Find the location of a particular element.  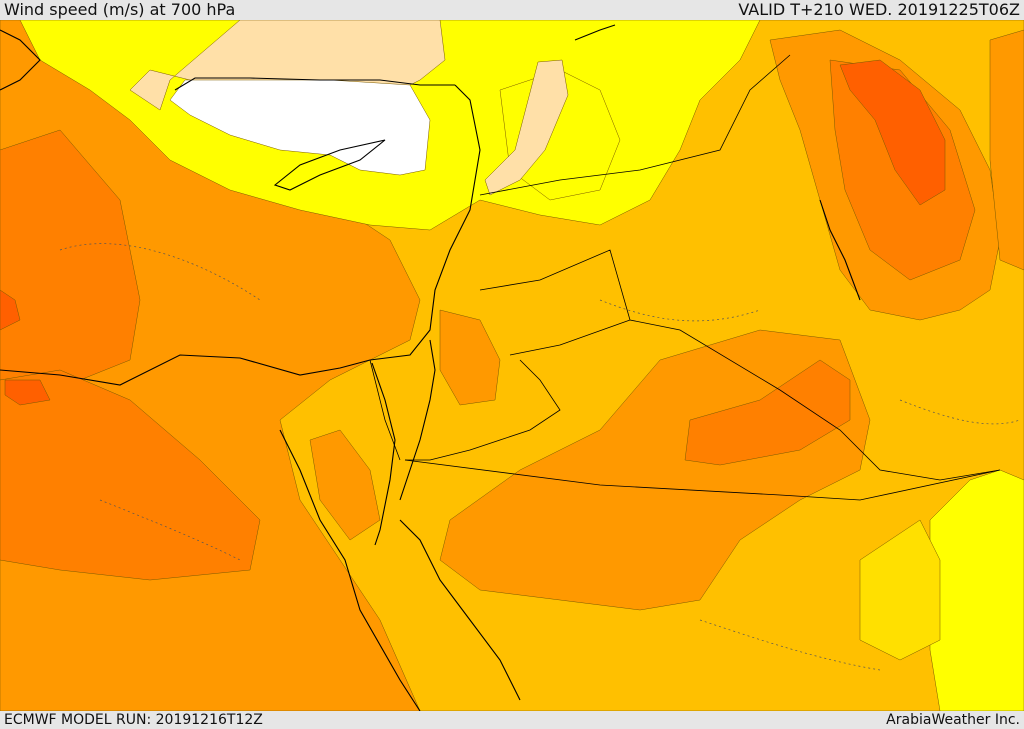

band-se-yellow is located at coordinates (976, 590).